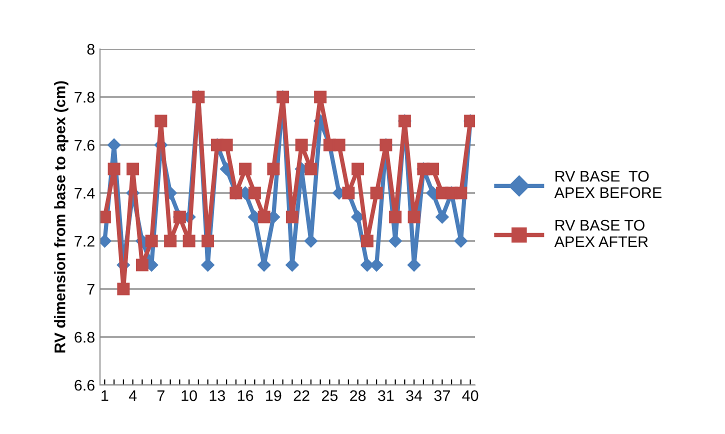  What do you see at coordinates (160, 395) in the screenshot?
I see `x-tick-label: 7` at bounding box center [160, 395].